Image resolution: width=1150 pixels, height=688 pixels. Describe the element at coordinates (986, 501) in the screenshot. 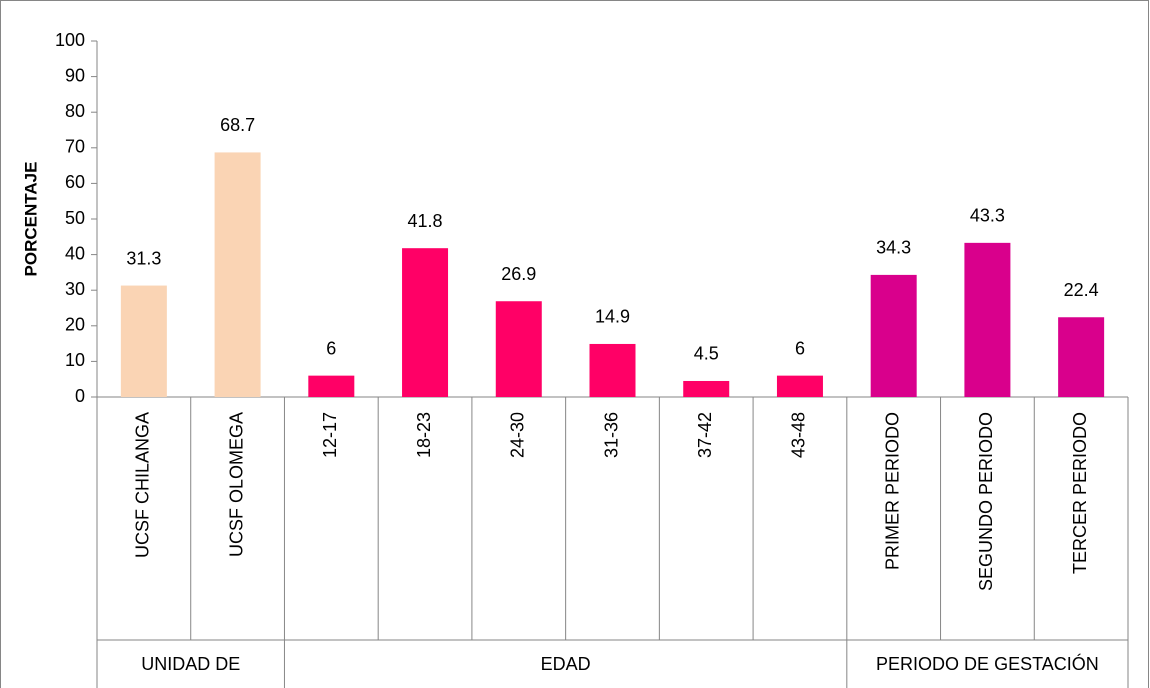

I see `x-tick-label: SEGUNDO PERIODO` at that location.